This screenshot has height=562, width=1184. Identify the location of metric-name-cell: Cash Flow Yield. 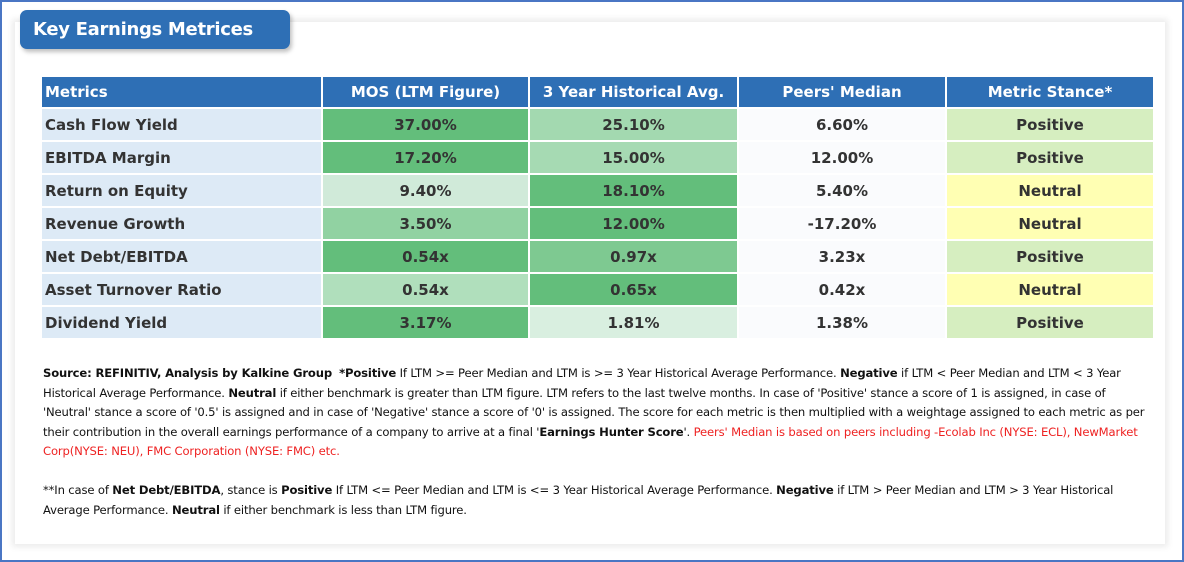
(181, 124).